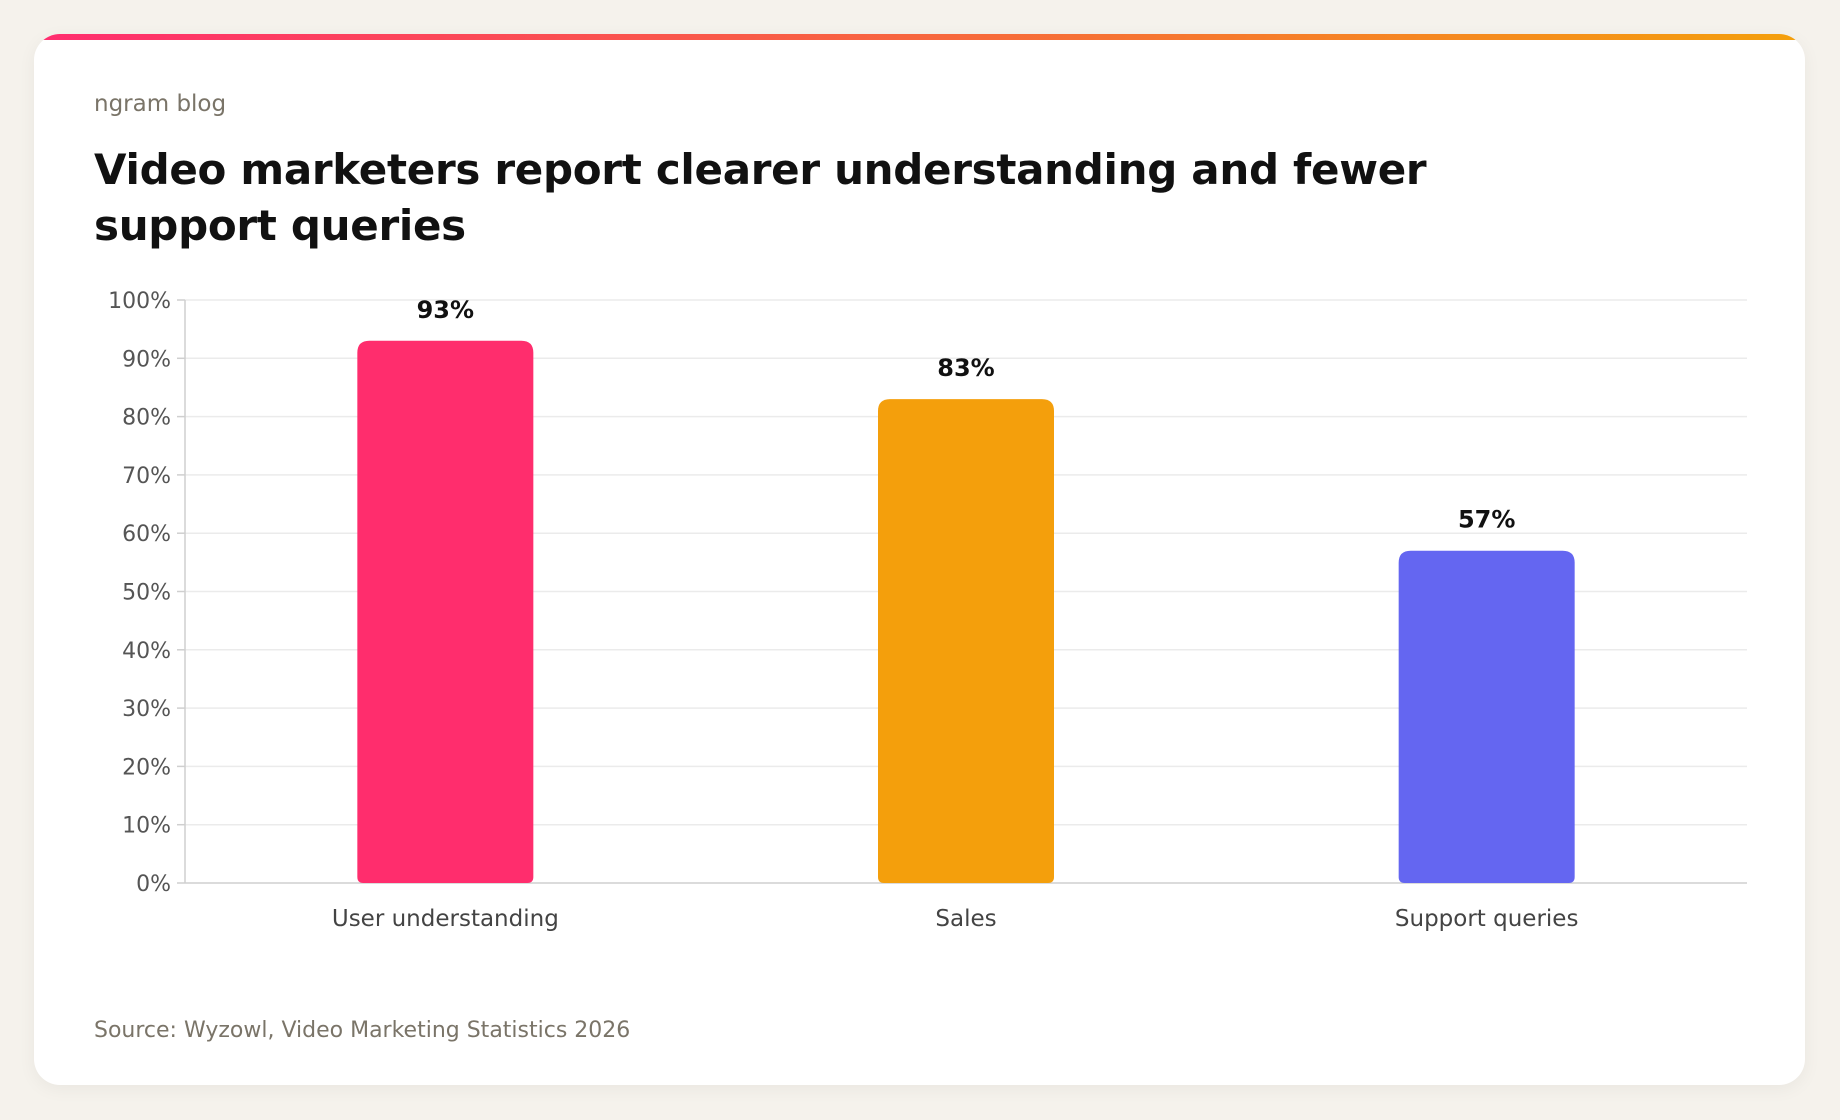 This screenshot has width=1840, height=1120. Describe the element at coordinates (445, 611) in the screenshot. I see `bar-user-understanding` at that location.